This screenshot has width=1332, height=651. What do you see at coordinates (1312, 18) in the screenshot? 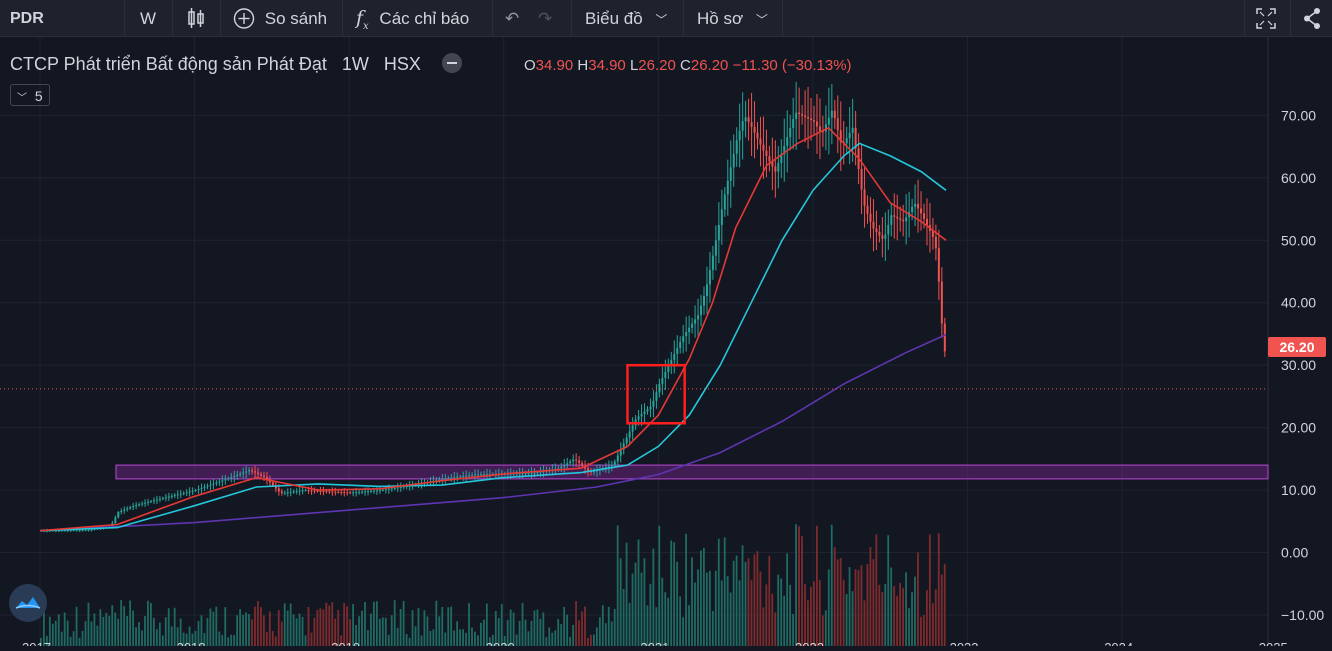
I see `share-icon` at bounding box center [1312, 18].